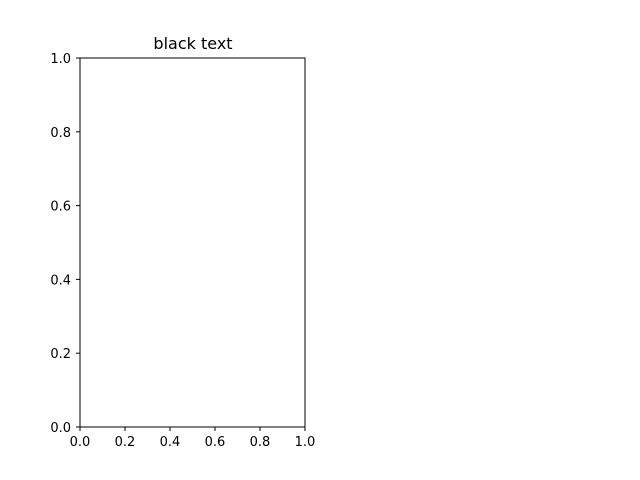 Image resolution: width=640 pixels, height=480 pixels. What do you see at coordinates (60, 207) in the screenshot?
I see `y-tick-label: 0.6` at bounding box center [60, 207].